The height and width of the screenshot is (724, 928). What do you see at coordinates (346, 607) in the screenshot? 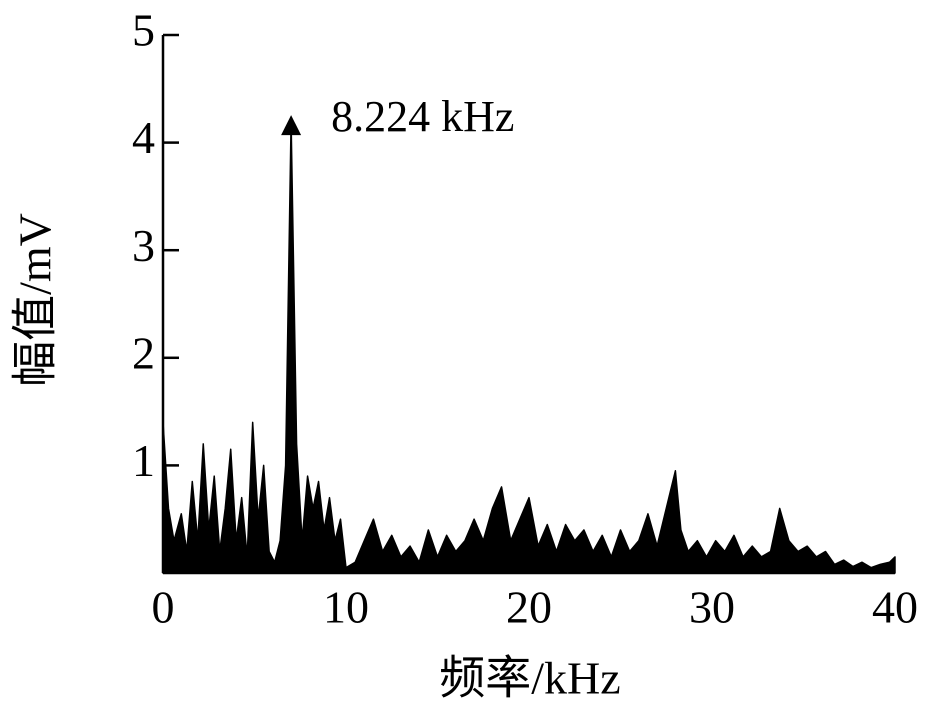
I see `x-tick-label: 10` at bounding box center [346, 607].